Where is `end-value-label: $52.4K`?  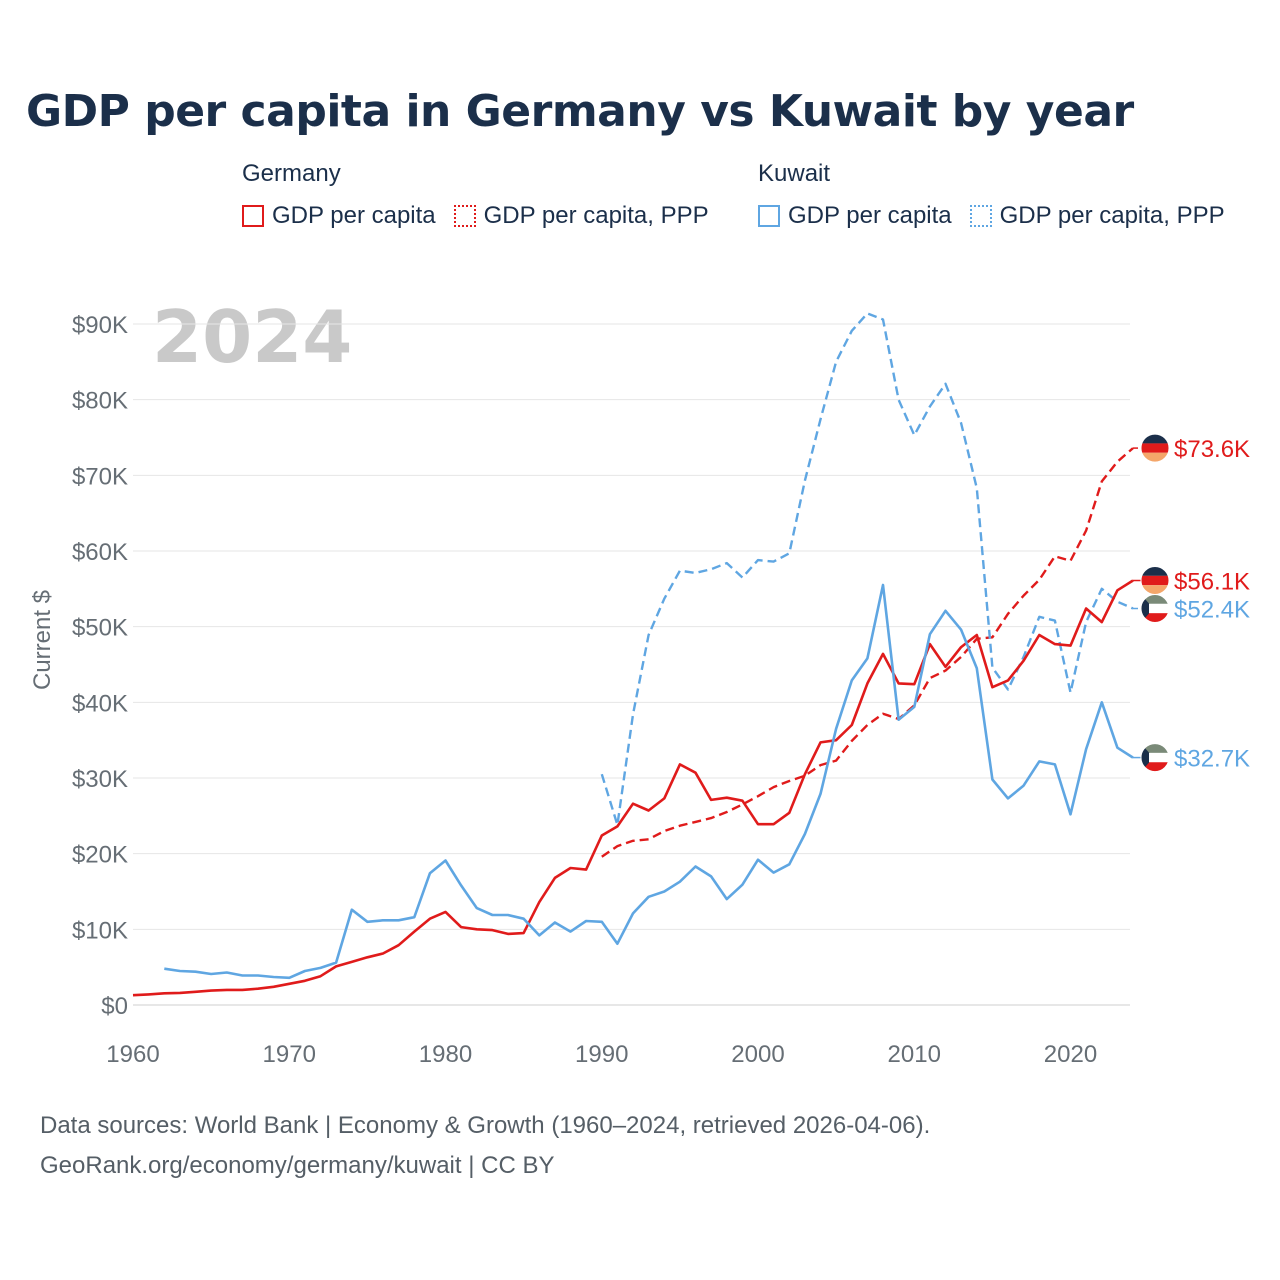
end-value-label: $52.4K is located at coordinates (1212, 610).